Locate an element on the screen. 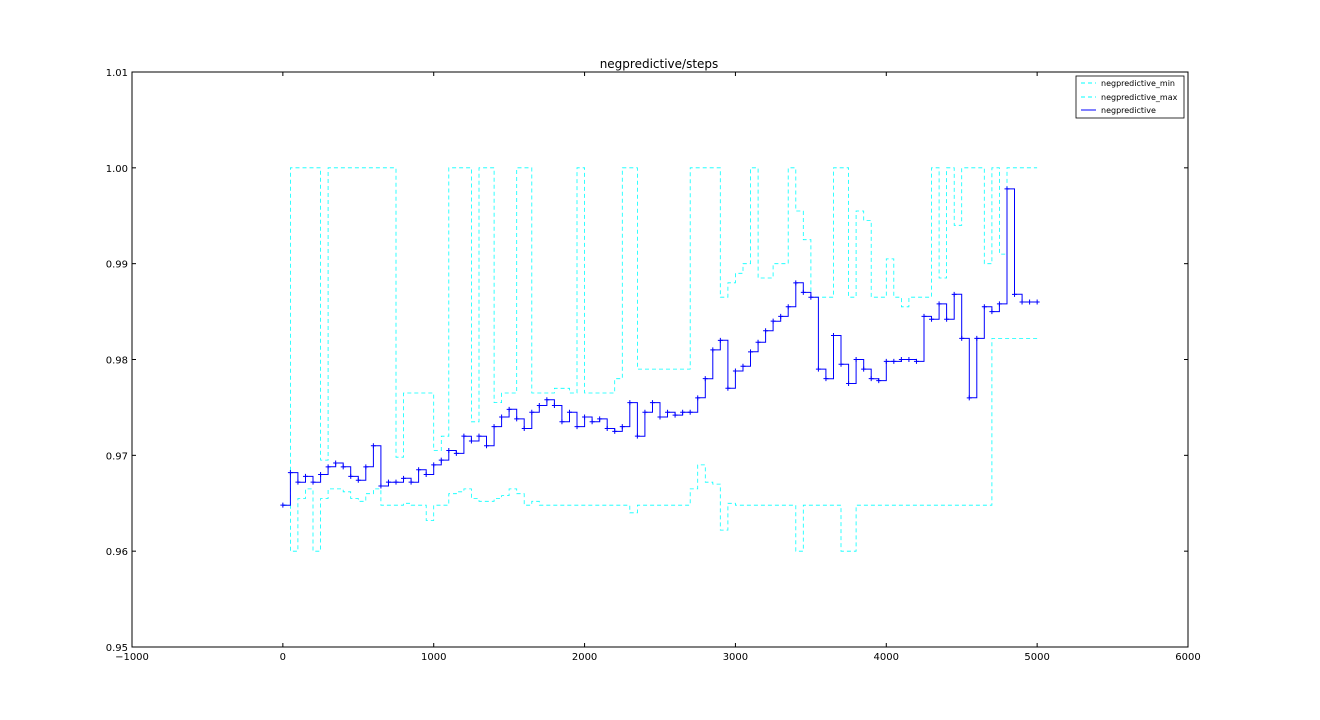  y-tick-label: 1.01 is located at coordinates (117, 73).